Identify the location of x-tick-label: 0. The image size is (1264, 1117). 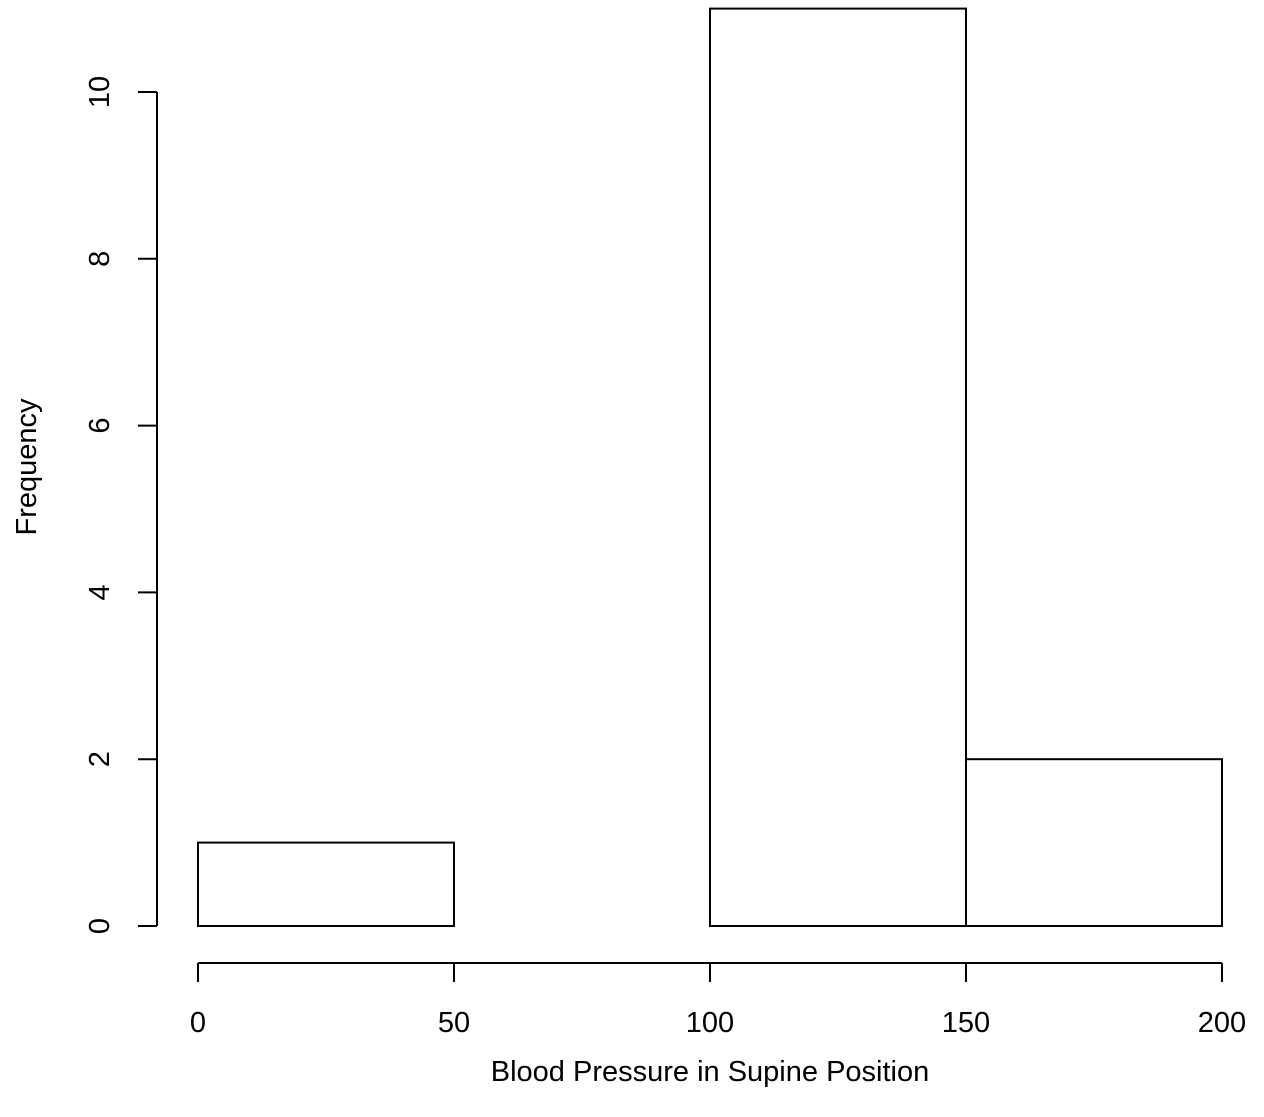
(198, 1023).